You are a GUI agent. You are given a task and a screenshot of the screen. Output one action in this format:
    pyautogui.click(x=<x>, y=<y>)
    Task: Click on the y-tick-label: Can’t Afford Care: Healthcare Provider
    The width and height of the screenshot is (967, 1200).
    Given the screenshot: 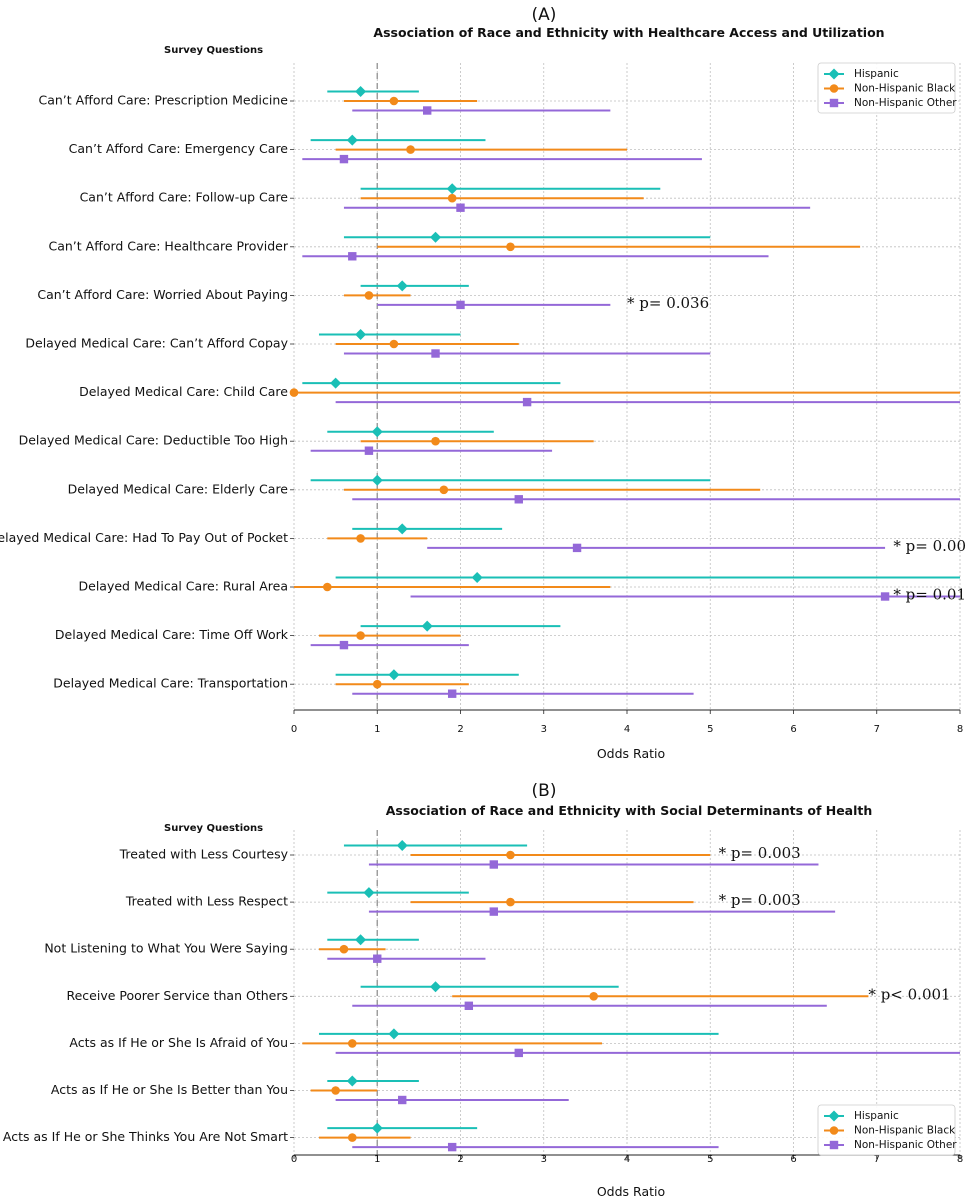 What is the action you would take?
    pyautogui.click(x=169, y=245)
    